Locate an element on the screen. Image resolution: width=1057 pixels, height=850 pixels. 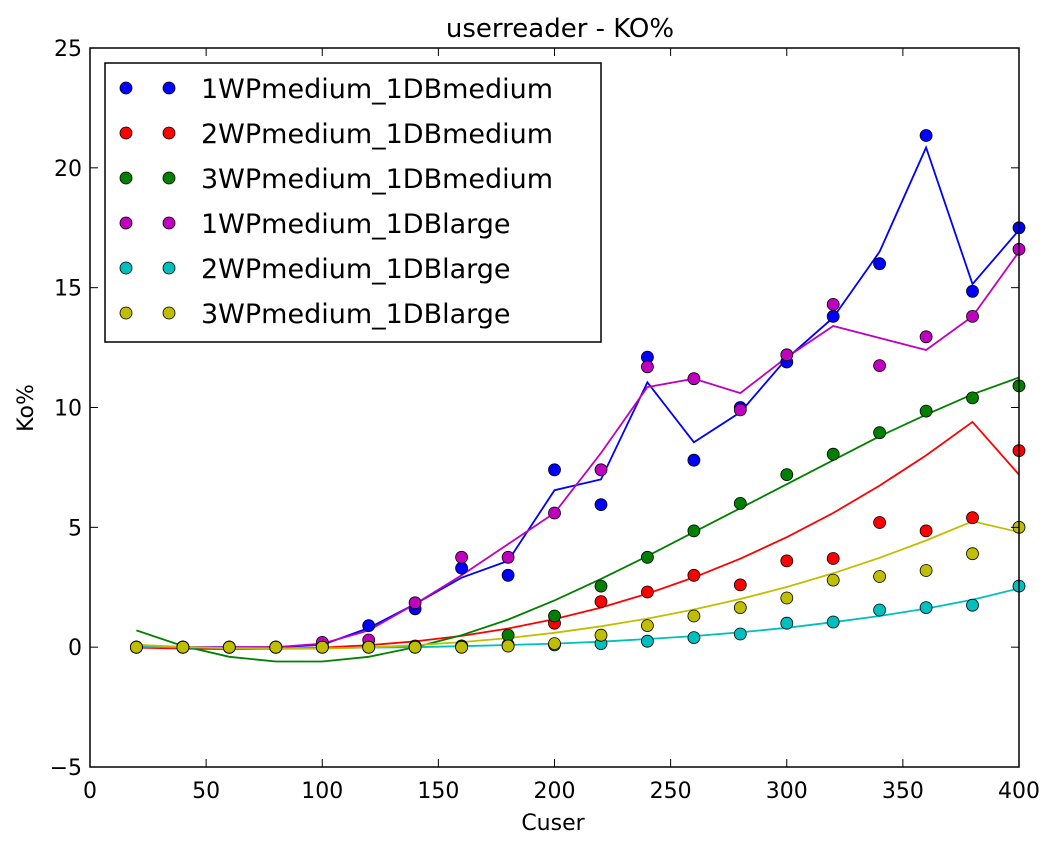
legend-label: 3WPmedium_1DBmedium is located at coordinates (377, 179).